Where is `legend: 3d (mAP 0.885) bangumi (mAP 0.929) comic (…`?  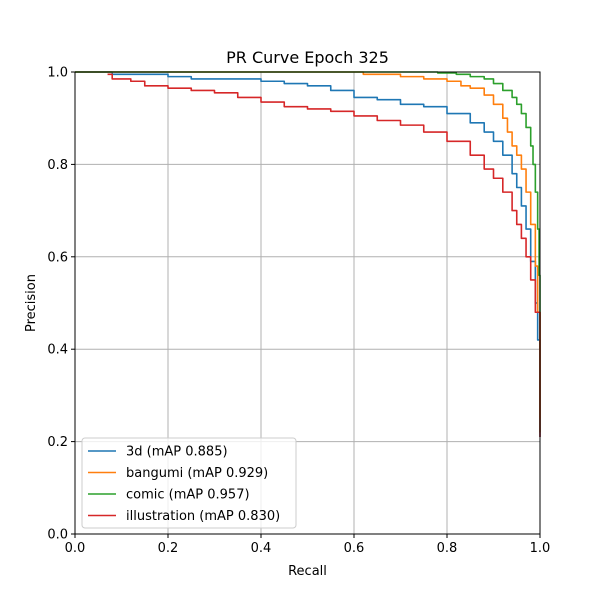 legend: 3d (mAP 0.885) bangumi (mAP 0.929) comic (… is located at coordinates (189, 483).